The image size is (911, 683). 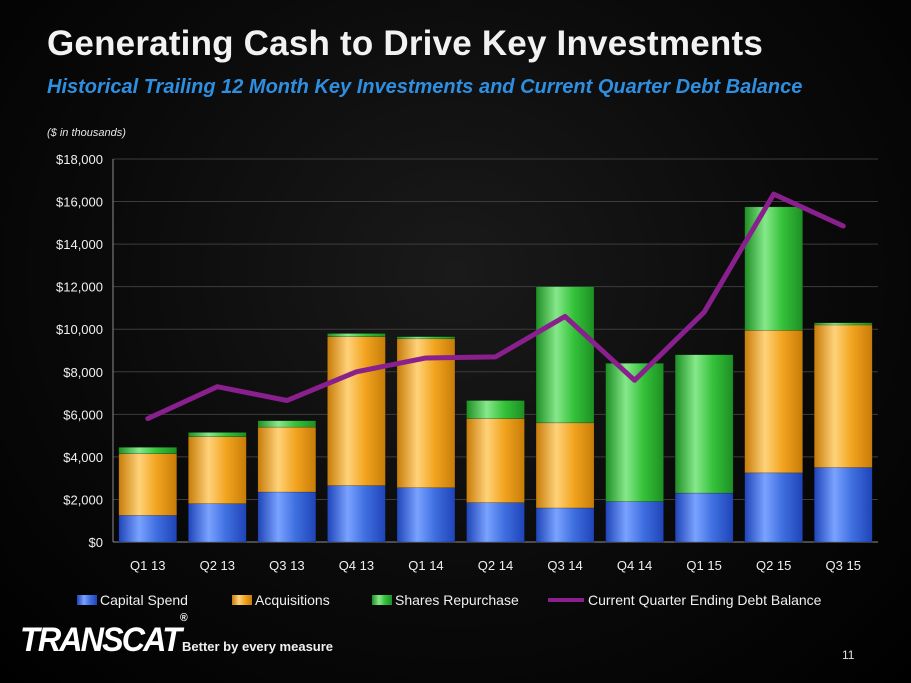 I want to click on x-tick-label: Q1 15, so click(x=703, y=565).